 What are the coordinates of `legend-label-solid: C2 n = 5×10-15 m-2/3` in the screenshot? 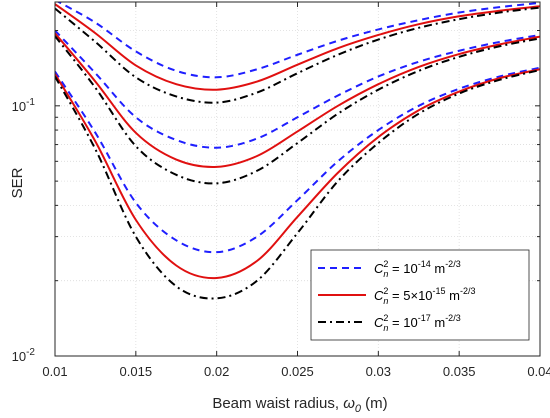 It's located at (425, 296).